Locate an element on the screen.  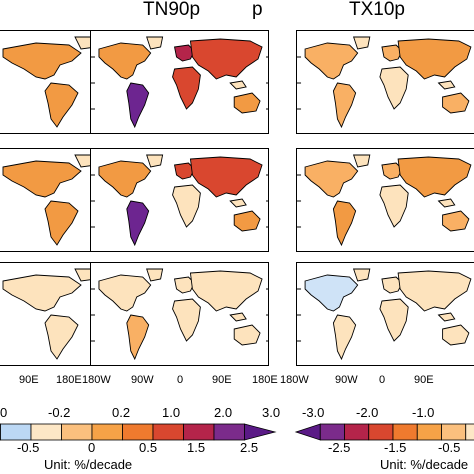
map-panel-r1-c2 is located at coordinates (179, 82).